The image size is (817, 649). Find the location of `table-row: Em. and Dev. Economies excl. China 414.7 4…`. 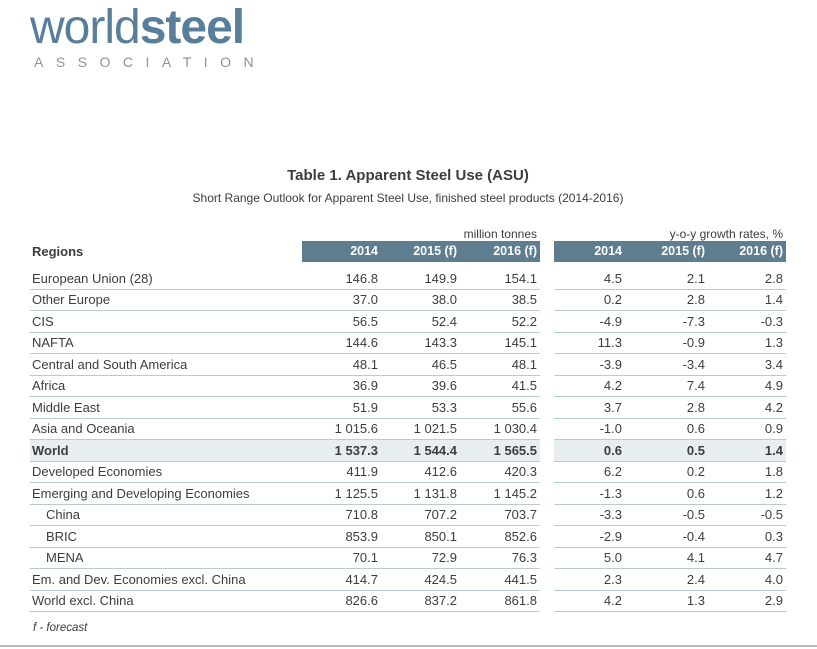

table-row: Em. and Dev. Economies excl. China 414.7 4… is located at coordinates (408, 580).